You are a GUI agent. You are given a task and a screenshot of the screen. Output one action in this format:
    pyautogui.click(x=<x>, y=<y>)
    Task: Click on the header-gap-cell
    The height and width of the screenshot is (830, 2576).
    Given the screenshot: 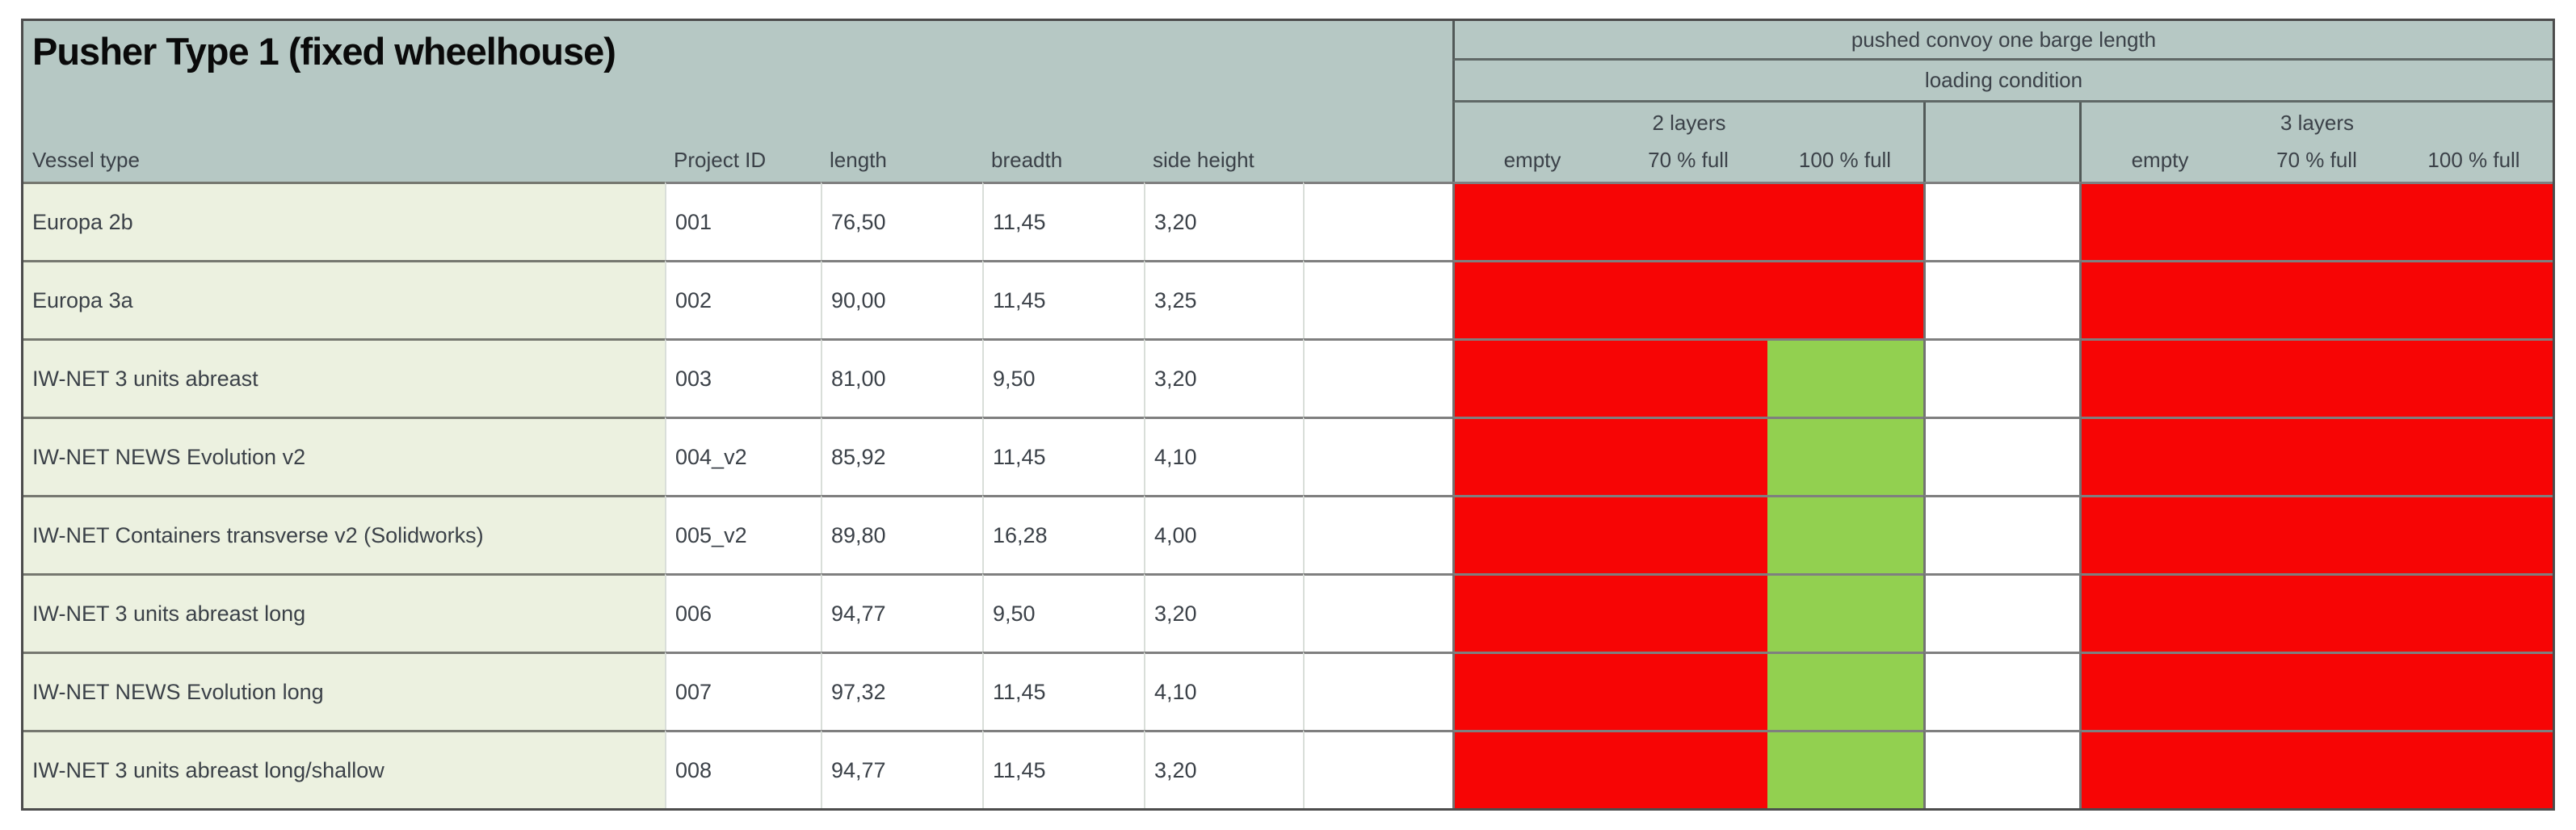 What is the action you would take?
    pyautogui.click(x=2002, y=142)
    